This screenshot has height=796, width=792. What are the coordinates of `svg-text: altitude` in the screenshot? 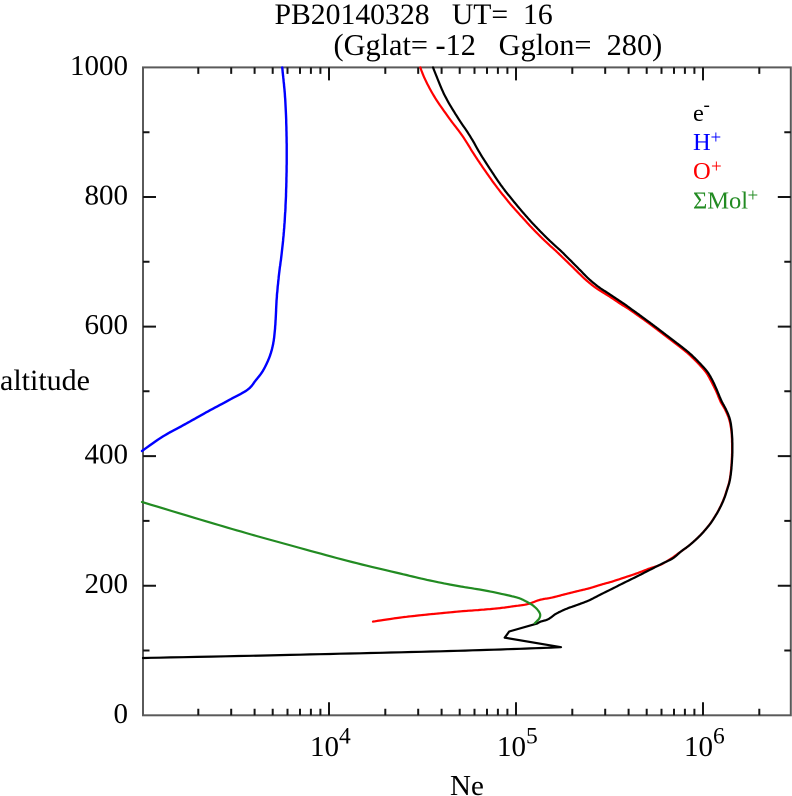 It's located at (45, 380).